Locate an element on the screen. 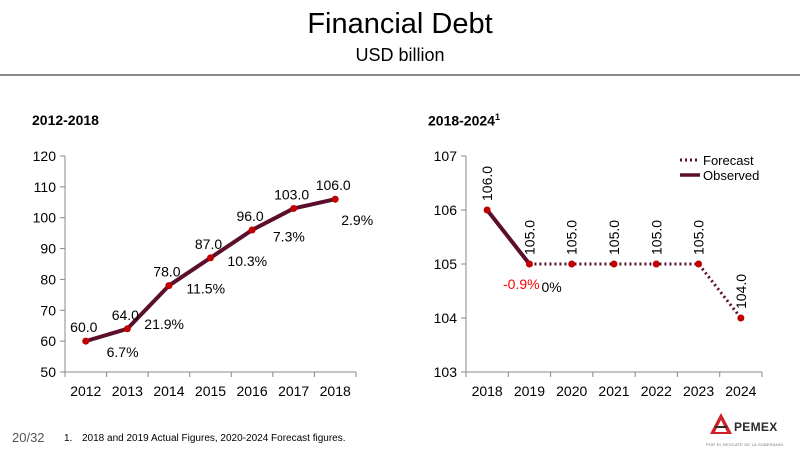  title-divider is located at coordinates (400, 75).